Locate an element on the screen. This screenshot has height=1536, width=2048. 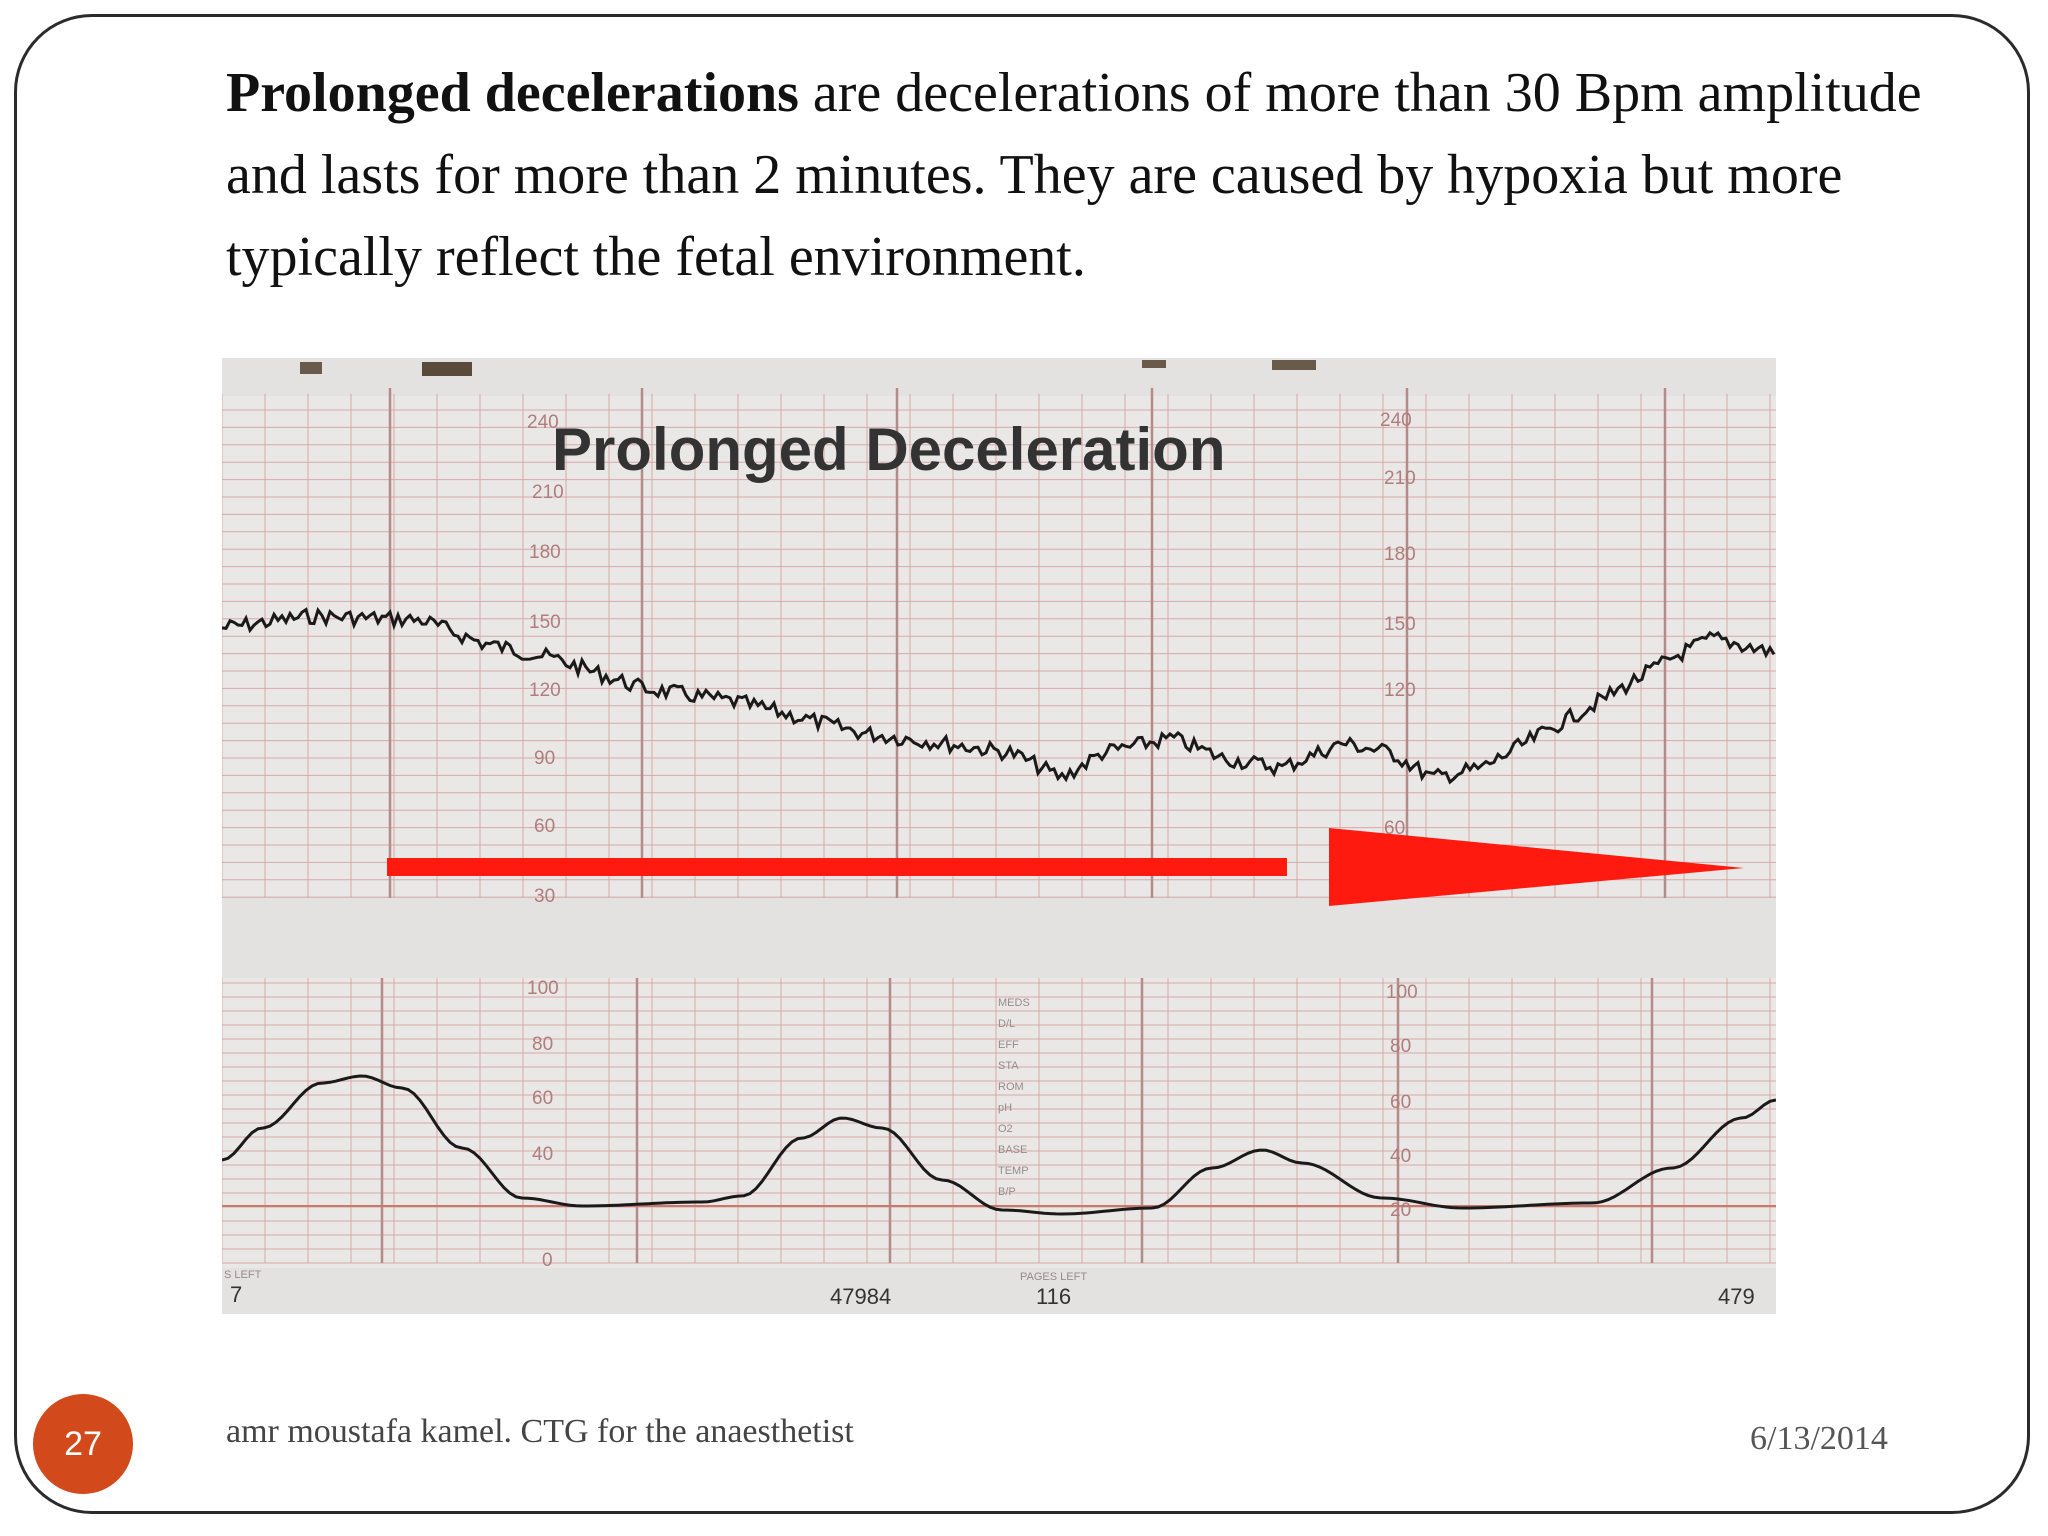
duration-arrow is located at coordinates (1065, 867).